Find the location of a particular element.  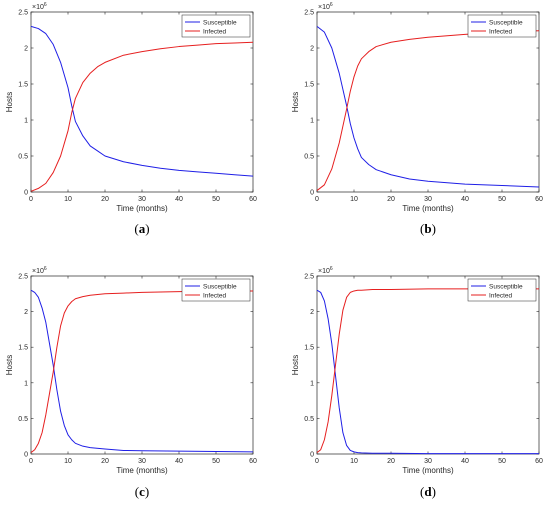

panel-caption: (c) is located at coordinates (142, 491).